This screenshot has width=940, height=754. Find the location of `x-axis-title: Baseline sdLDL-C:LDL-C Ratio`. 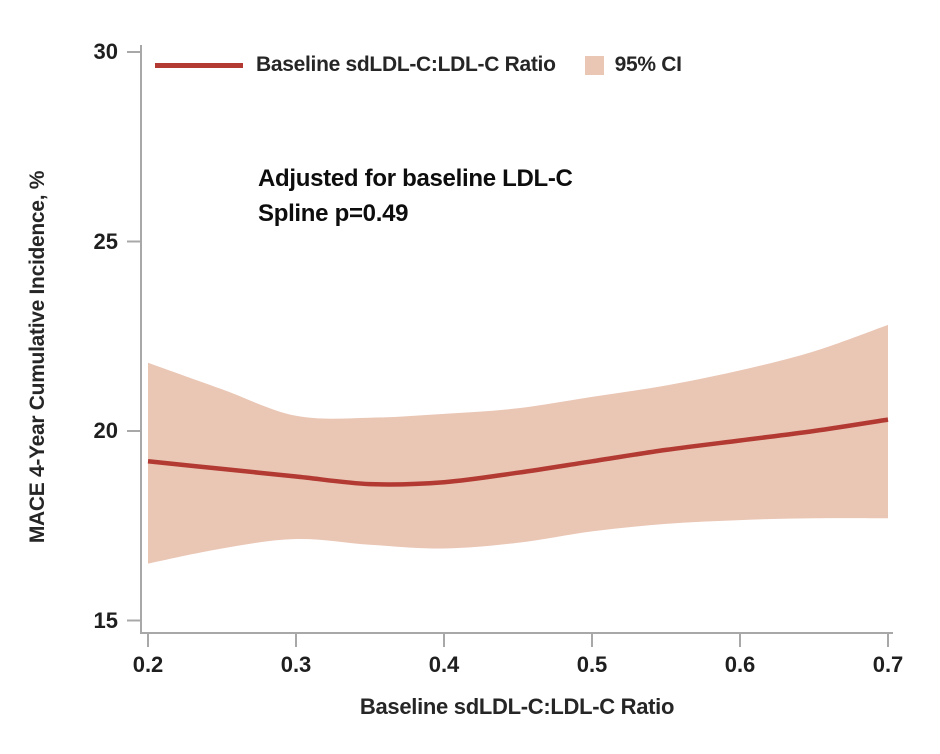

x-axis-title: Baseline sdLDL-C:LDL-C Ratio is located at coordinates (517, 706).